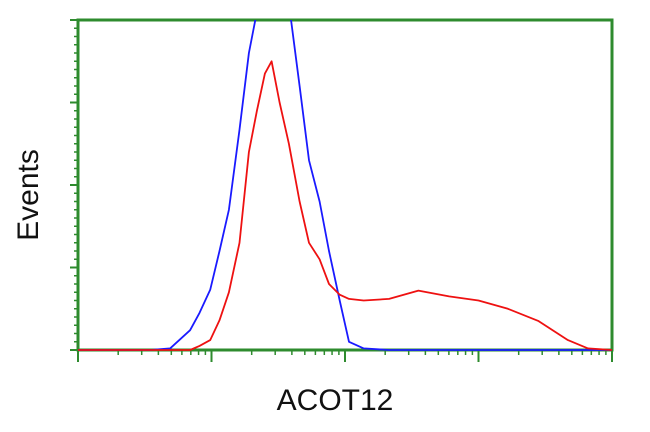 This screenshot has height=432, width=650. What do you see at coordinates (335, 400) in the screenshot?
I see `x-axis-label: ACOT12` at bounding box center [335, 400].